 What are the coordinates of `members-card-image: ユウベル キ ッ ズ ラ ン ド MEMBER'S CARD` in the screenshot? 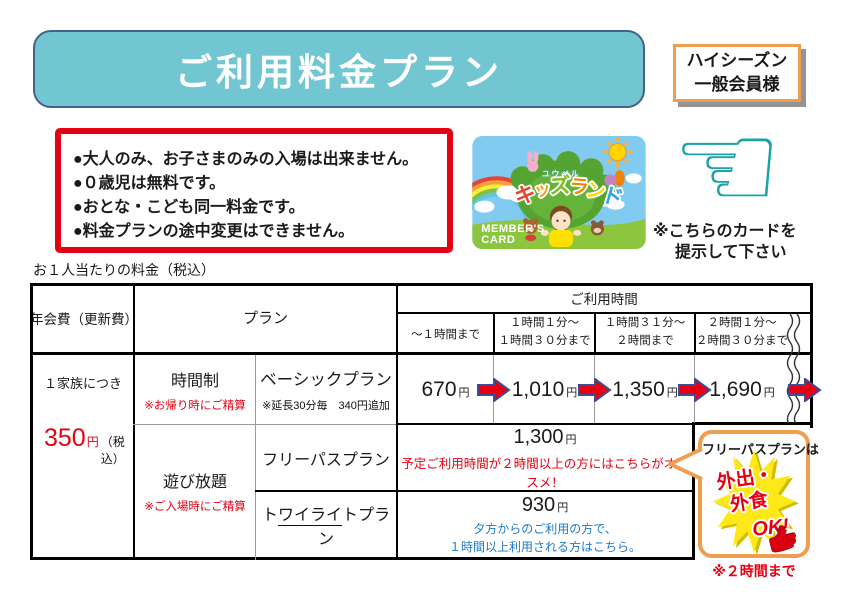 It's located at (559, 192).